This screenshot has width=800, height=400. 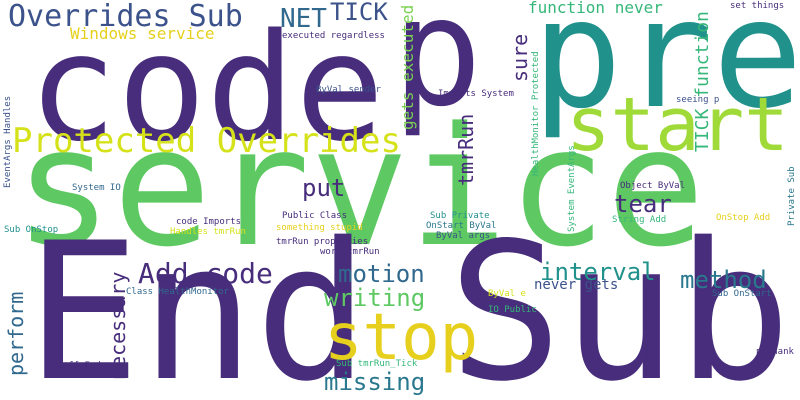 What do you see at coordinates (8, 141) in the screenshot?
I see `word-eventargs-handles: EventArgs Handles` at bounding box center [8, 141].